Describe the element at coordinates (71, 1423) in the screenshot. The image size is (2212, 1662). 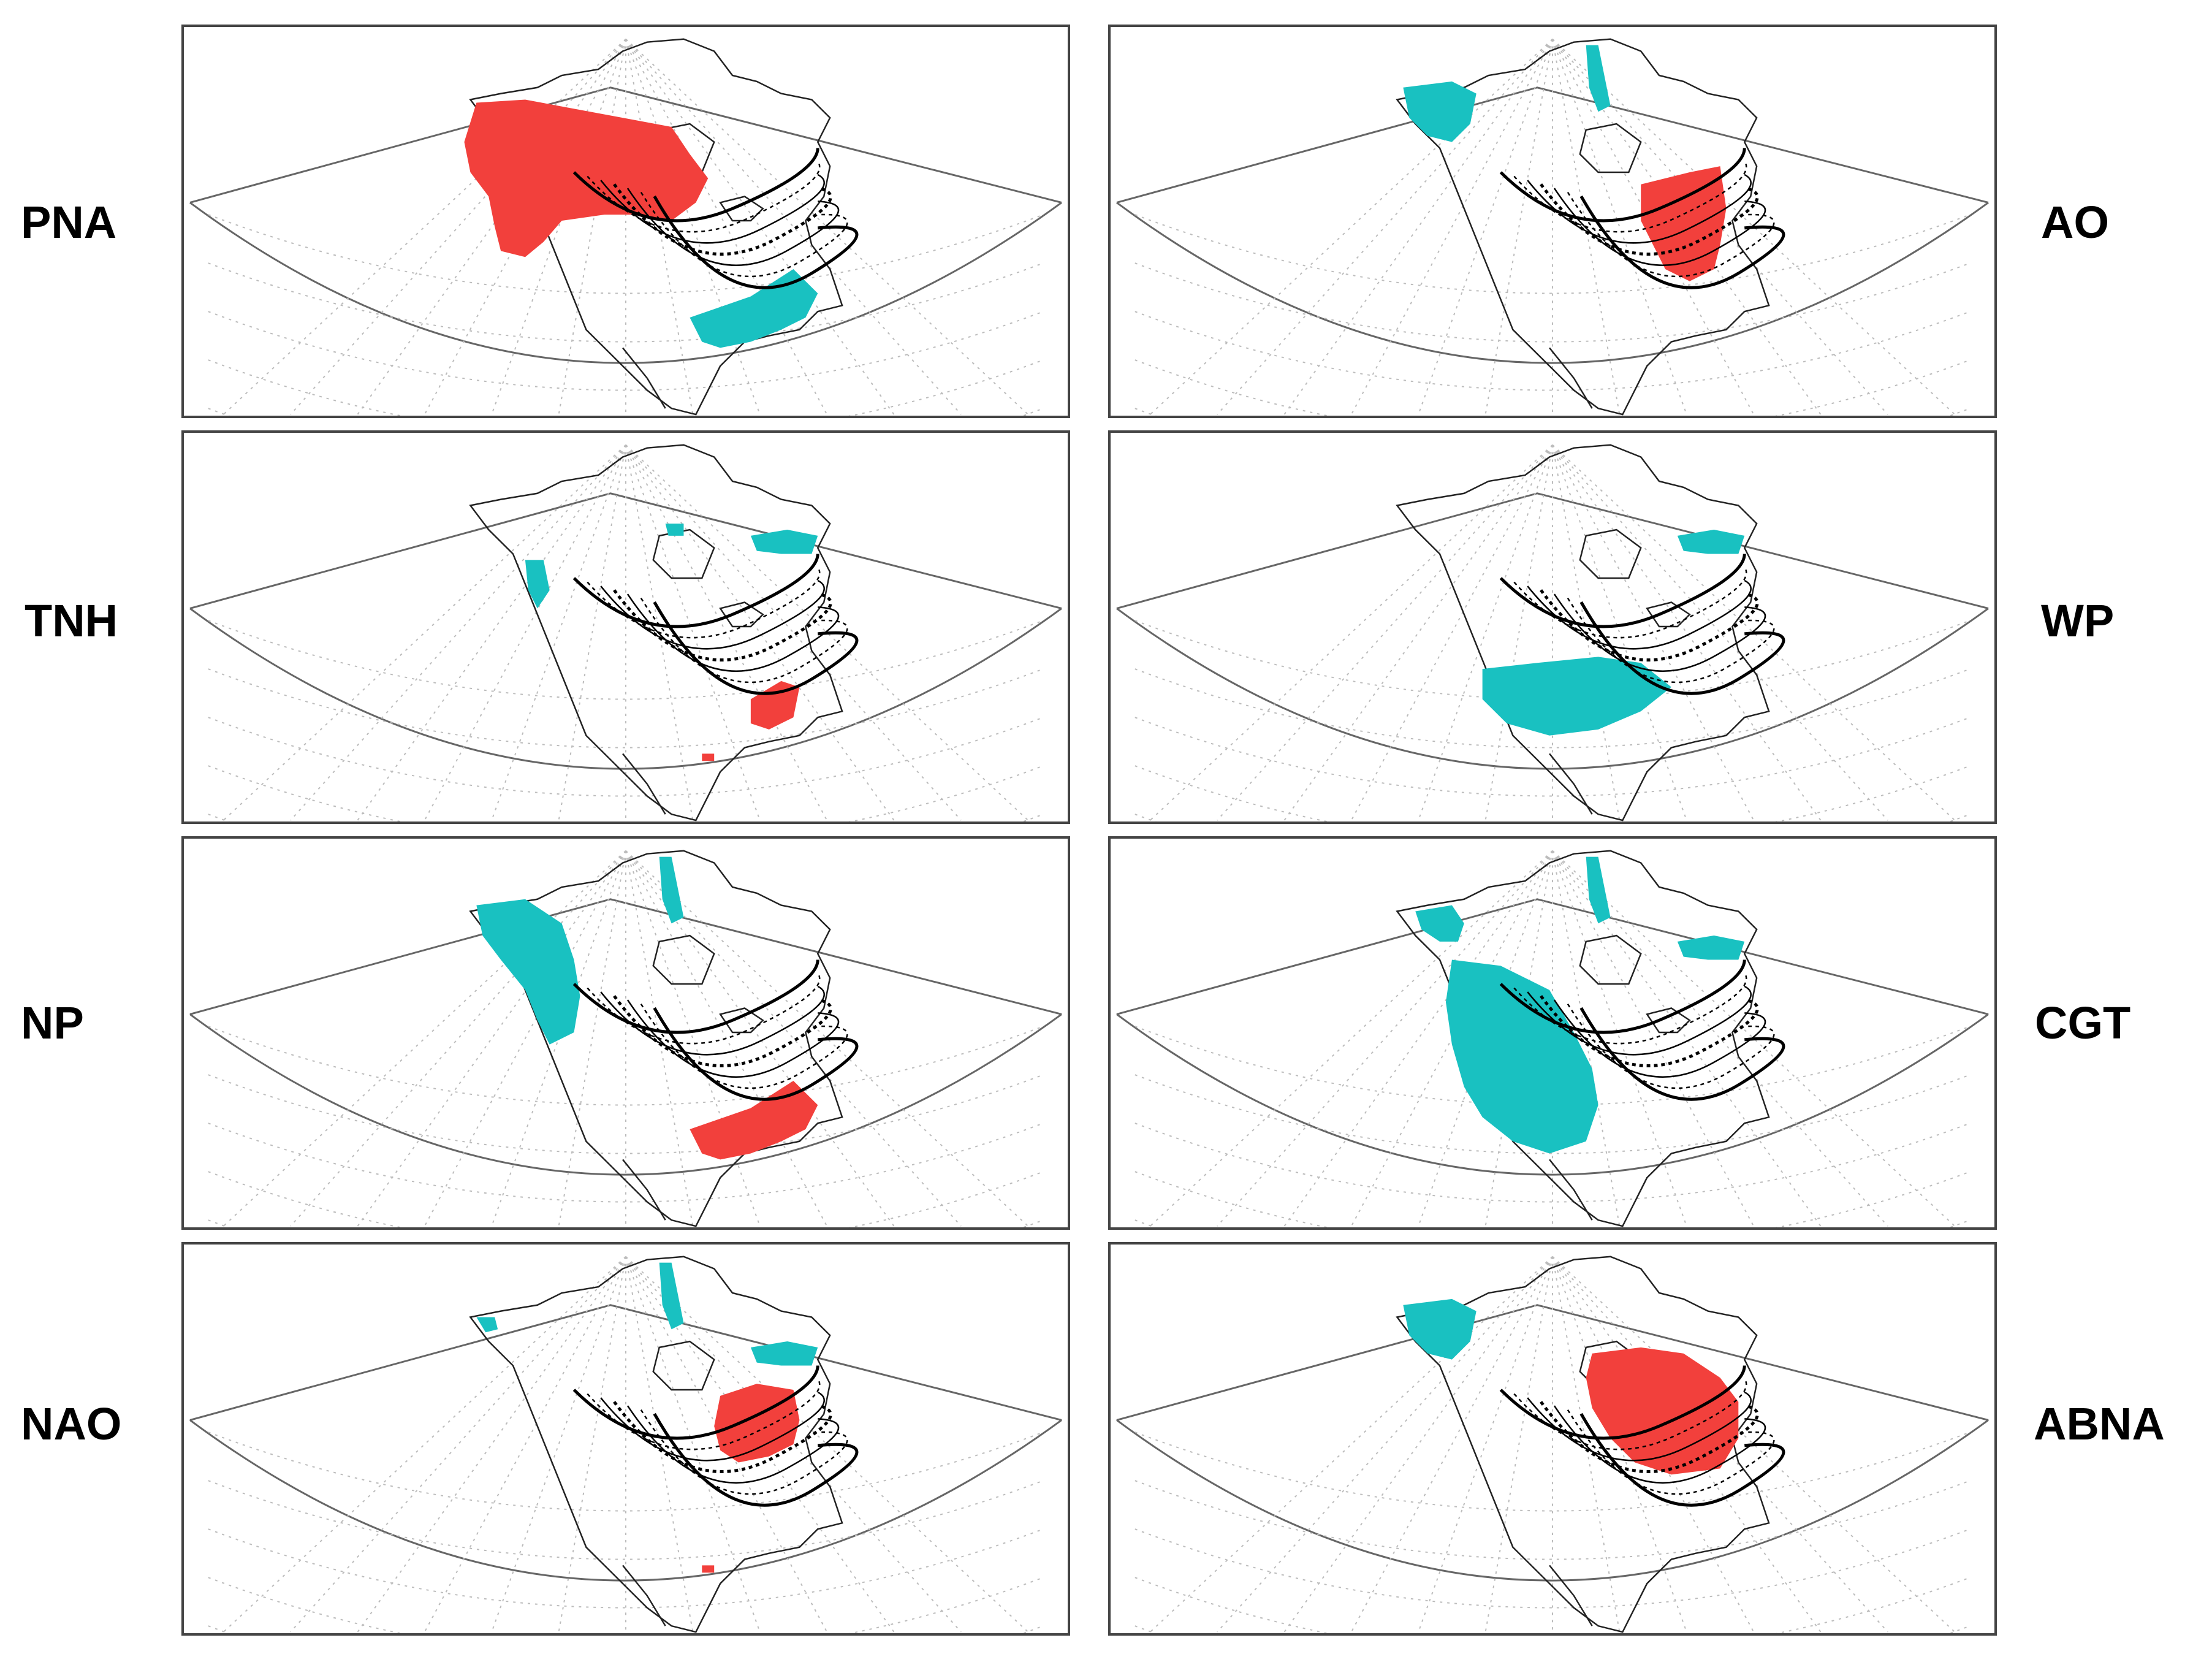
I see `panel-label-nao: NAO` at that location.